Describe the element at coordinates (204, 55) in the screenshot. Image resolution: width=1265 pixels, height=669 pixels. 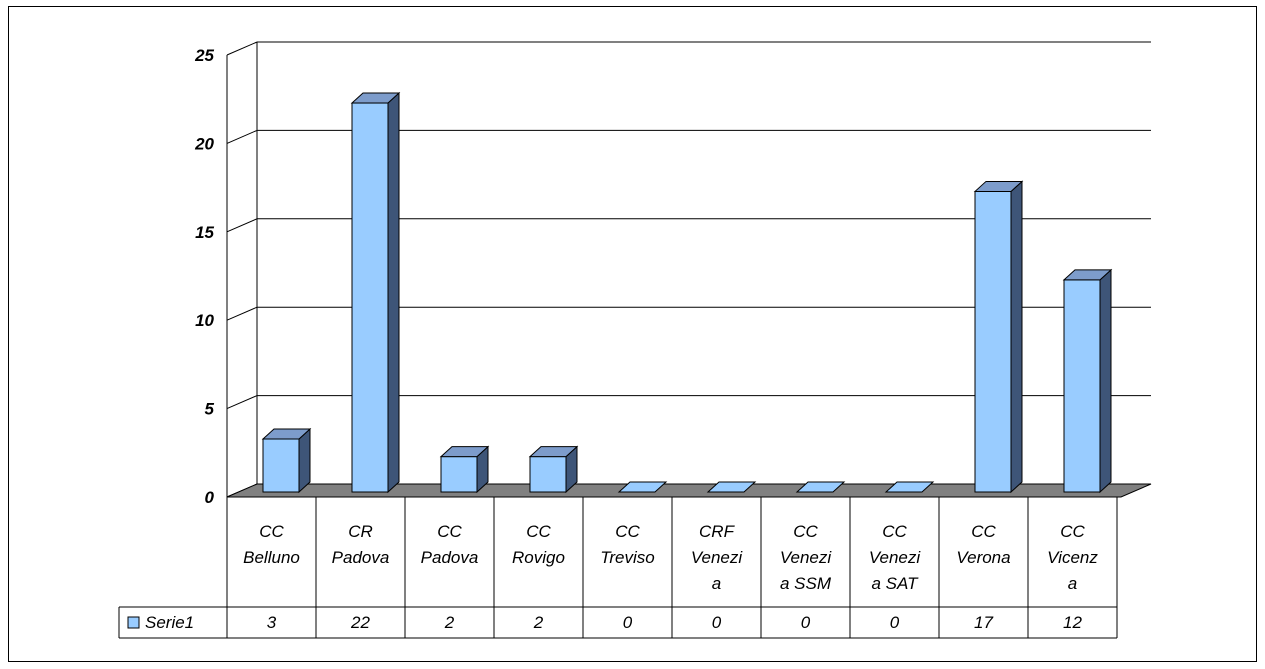
I see `y-tick-label: 25` at that location.